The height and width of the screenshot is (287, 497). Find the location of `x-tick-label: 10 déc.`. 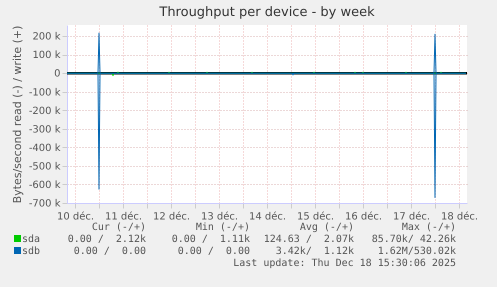

x-tick-label: 10 déc. is located at coordinates (75, 217).